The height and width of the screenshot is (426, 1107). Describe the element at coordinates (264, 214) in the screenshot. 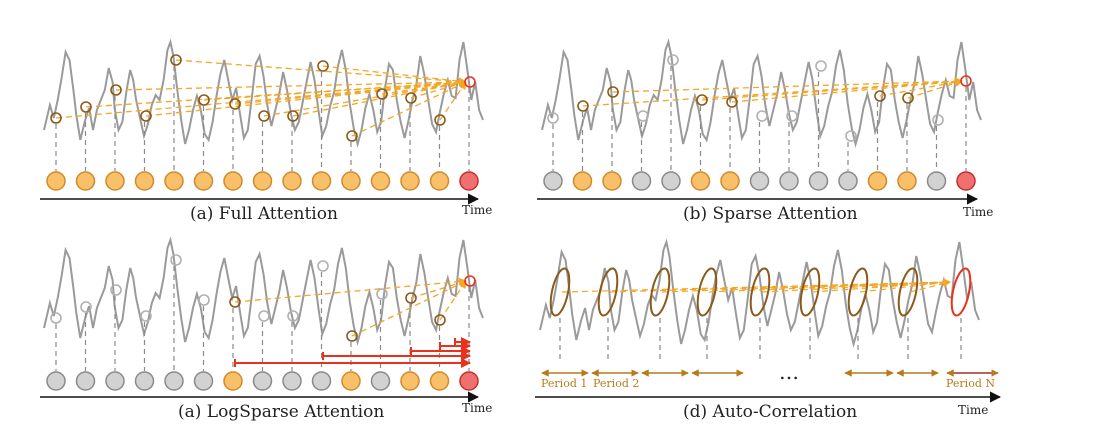

I see `caption-full-attention: (a) Full Attention` at that location.